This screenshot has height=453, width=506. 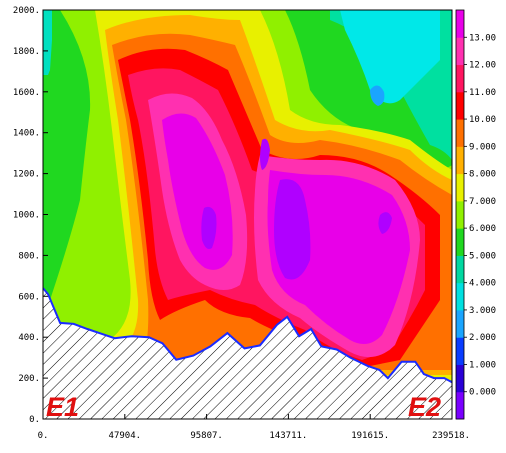 I want to click on colorbar-label: 6.000, so click(x=482, y=229).